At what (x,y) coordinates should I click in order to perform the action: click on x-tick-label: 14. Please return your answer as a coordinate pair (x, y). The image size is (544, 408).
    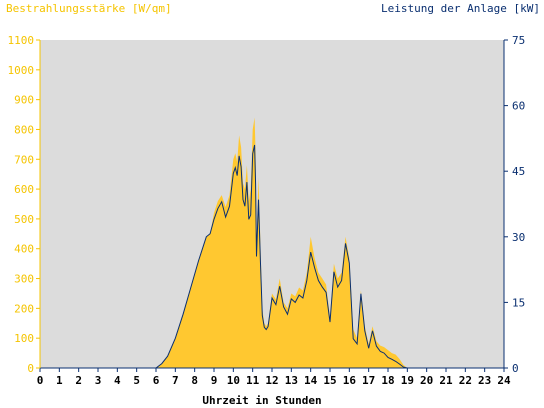
    Looking at the image, I should click on (311, 380).